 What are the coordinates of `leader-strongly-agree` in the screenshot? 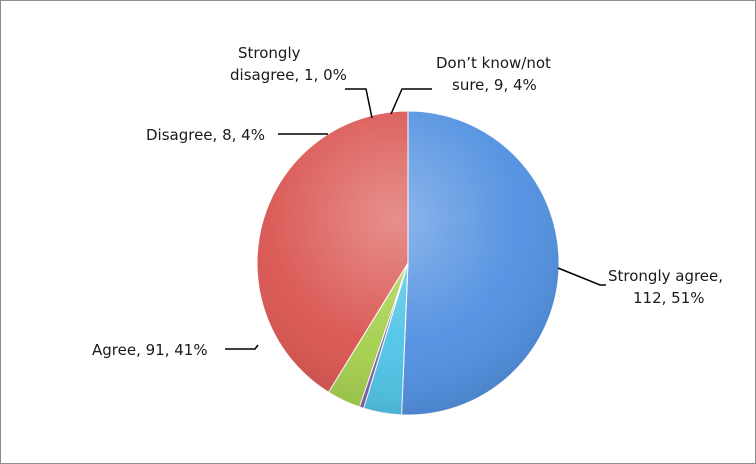 It's located at (581, 276).